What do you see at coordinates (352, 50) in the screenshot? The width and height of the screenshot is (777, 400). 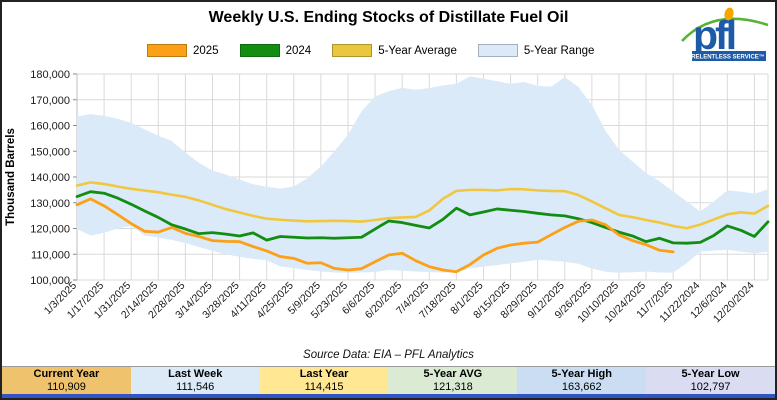 I see `legend-swatch-5yr-average` at bounding box center [352, 50].